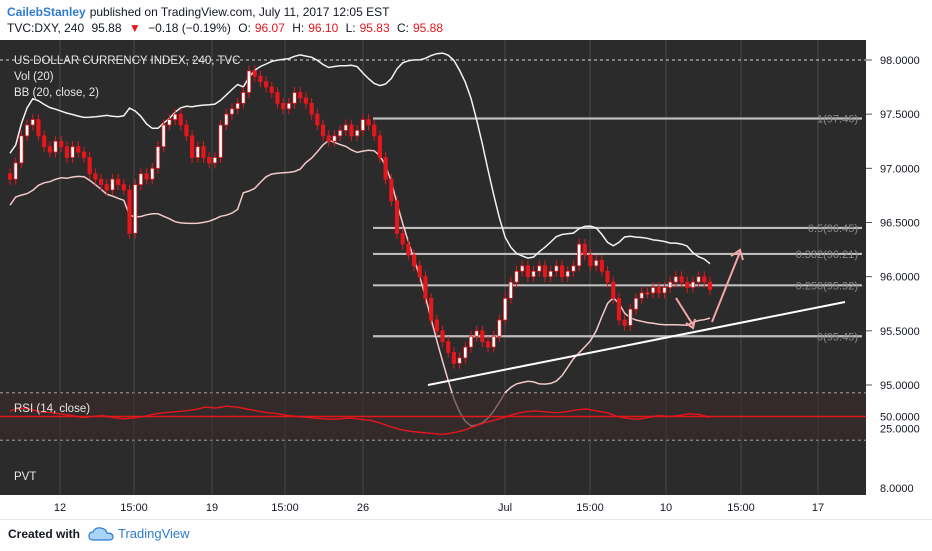 This screenshot has height=551, width=932. What do you see at coordinates (101, 534) in the screenshot?
I see `tradingview-logo-icon` at bounding box center [101, 534].